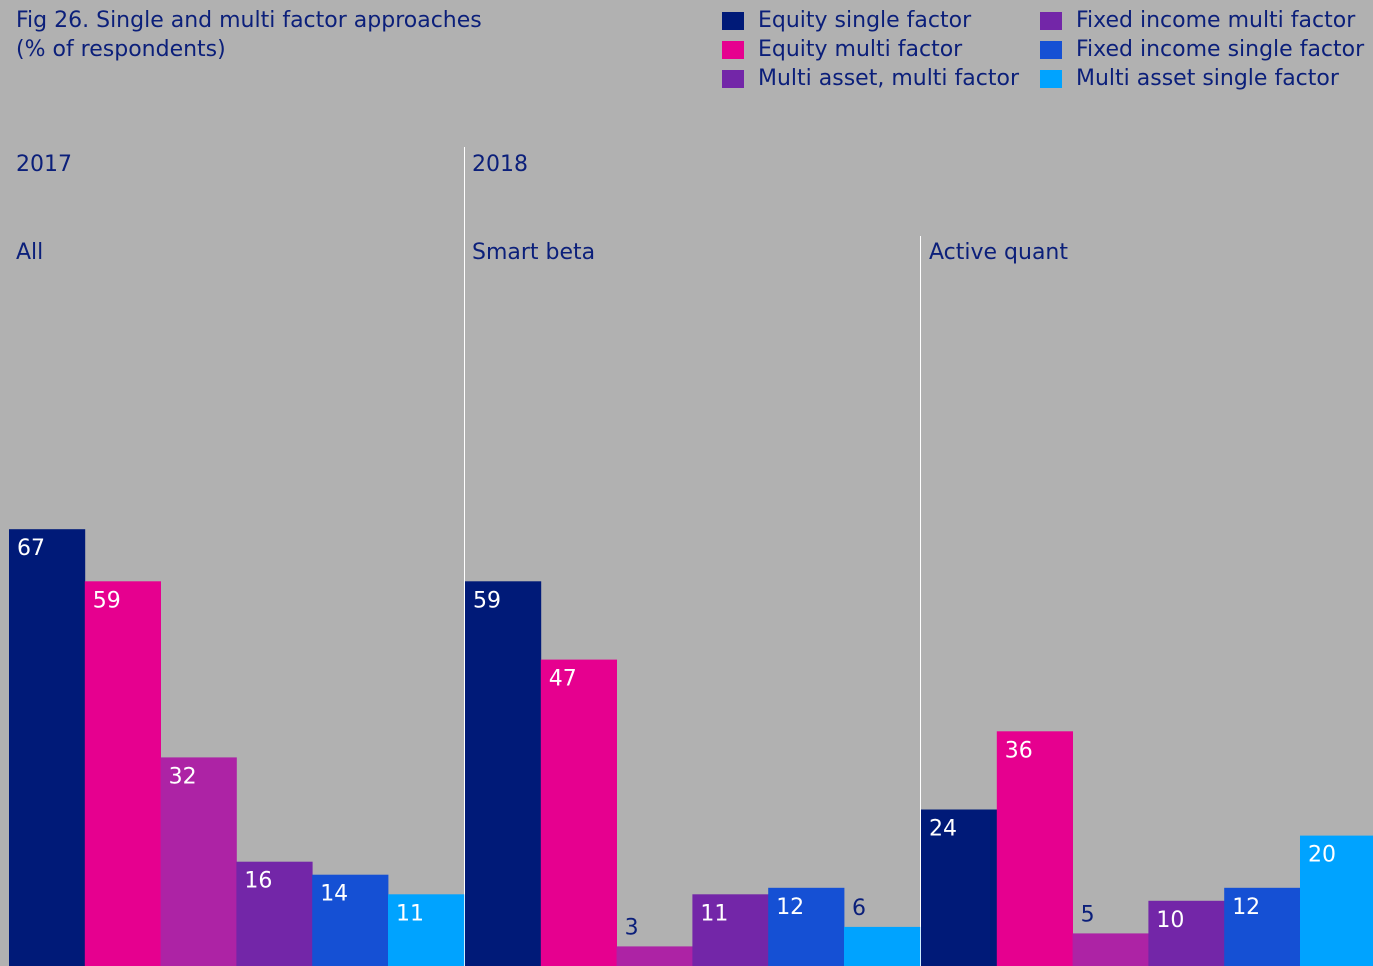  What do you see at coordinates (183, 776) in the screenshot?
I see `bar-value-label: 32` at bounding box center [183, 776].